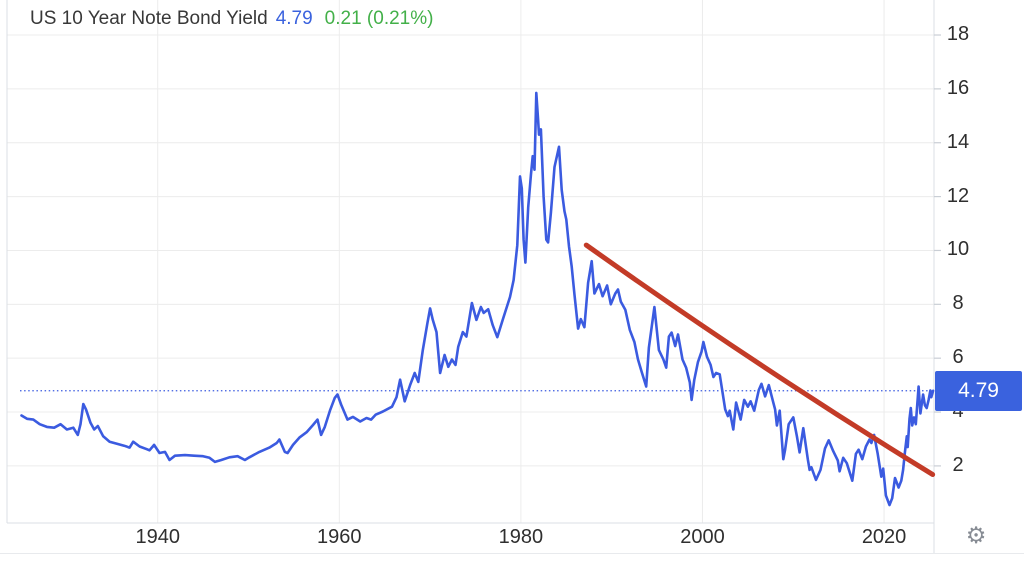 The width and height of the screenshot is (1024, 564). I want to click on y-tick-label: 10, so click(958, 249).